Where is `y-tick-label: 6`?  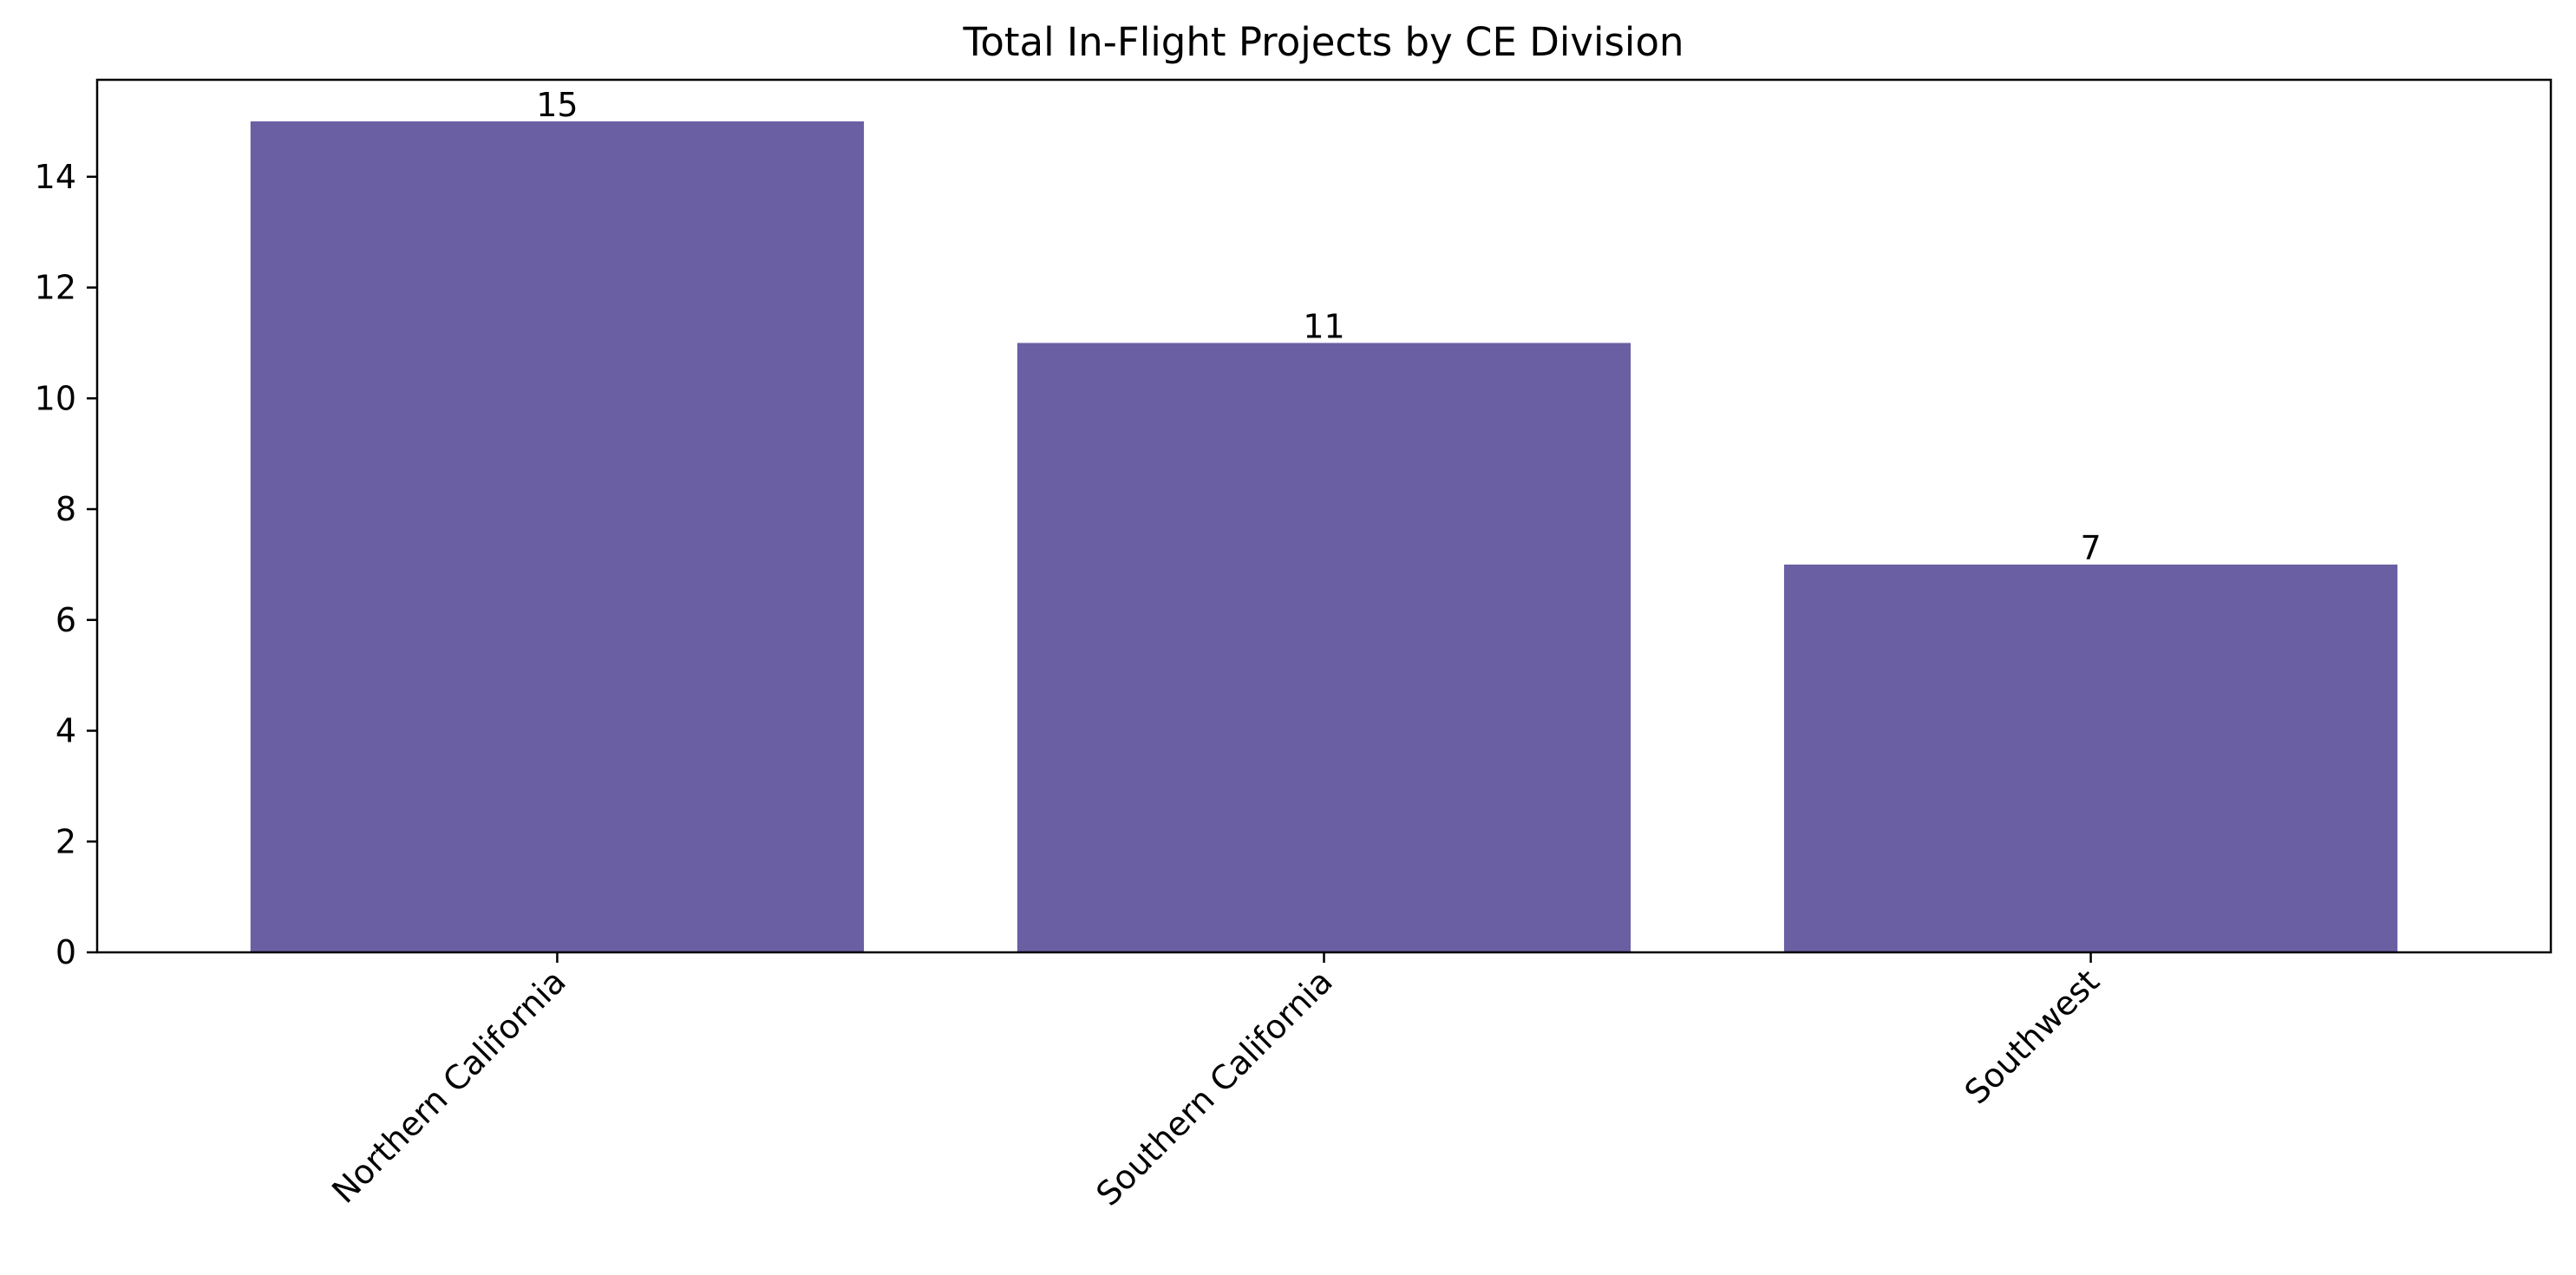 y-tick-label: 6 is located at coordinates (66, 620).